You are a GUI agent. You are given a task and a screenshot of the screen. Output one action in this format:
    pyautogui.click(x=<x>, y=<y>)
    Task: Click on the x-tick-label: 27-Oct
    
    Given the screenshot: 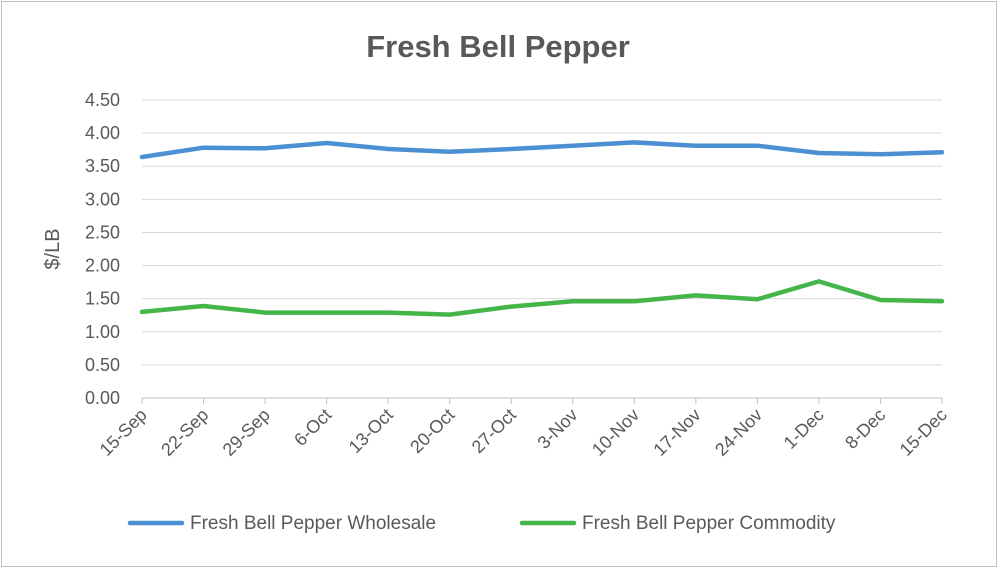 What is the action you would take?
    pyautogui.click(x=494, y=431)
    